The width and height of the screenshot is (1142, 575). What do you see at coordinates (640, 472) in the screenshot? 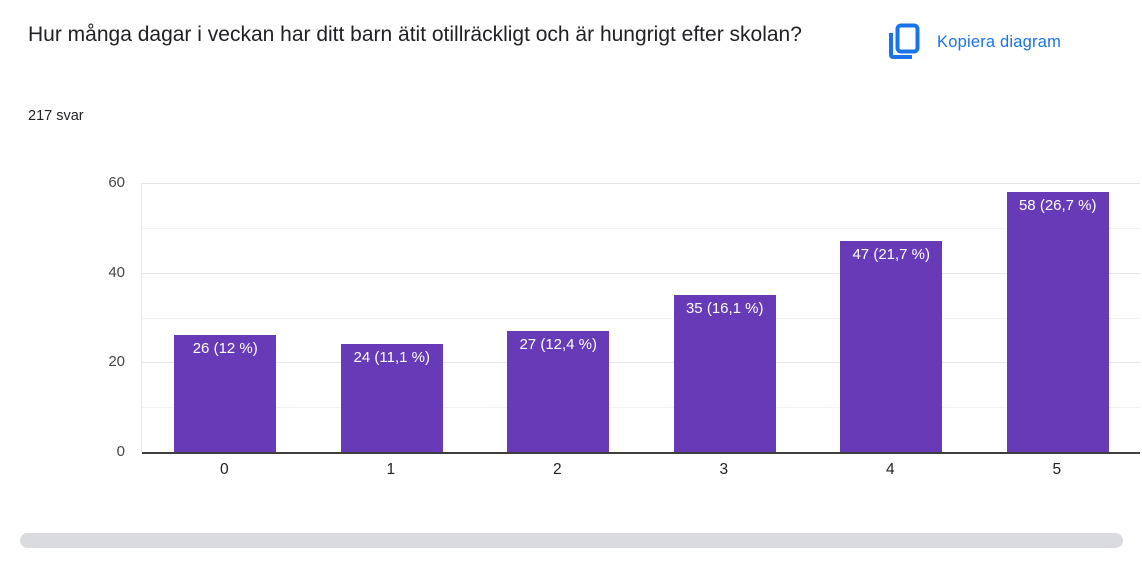
I see `x-axis: 0 1 2 3 4 5` at bounding box center [640, 472].